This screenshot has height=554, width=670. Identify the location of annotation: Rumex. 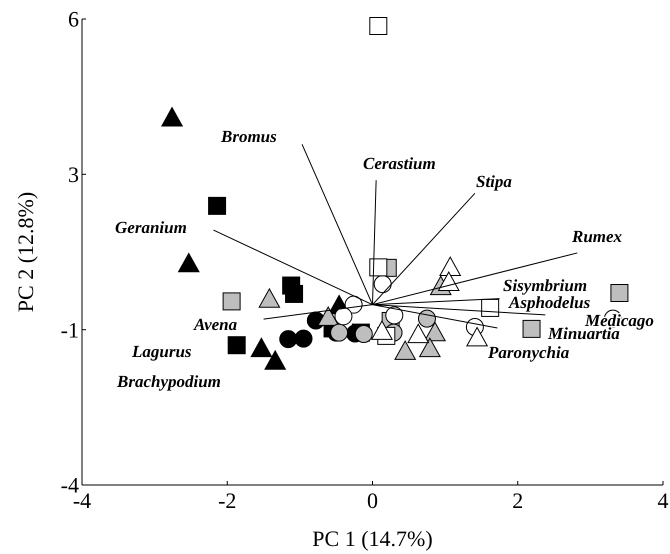
(597, 236).